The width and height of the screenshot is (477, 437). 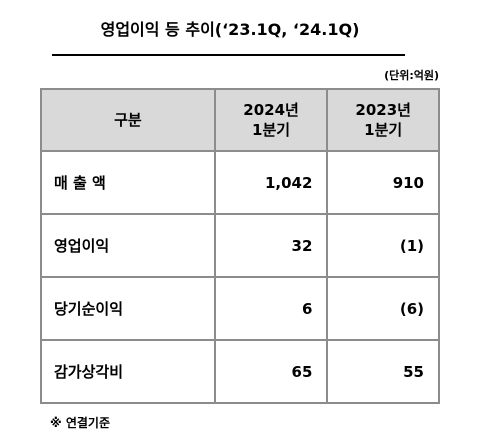 What do you see at coordinates (383, 245) in the screenshot?
I see `cell-value: (1)` at bounding box center [383, 245].